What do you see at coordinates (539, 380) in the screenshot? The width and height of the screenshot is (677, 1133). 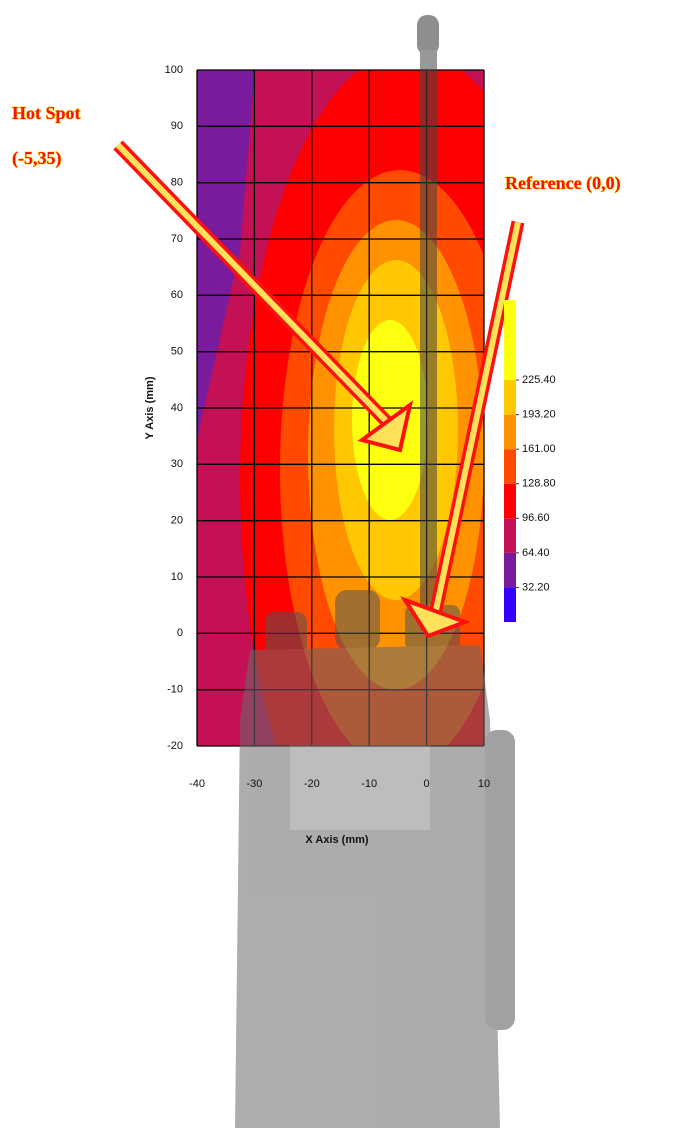 I see `colorbar-tick-label: 225.40` at bounding box center [539, 380].